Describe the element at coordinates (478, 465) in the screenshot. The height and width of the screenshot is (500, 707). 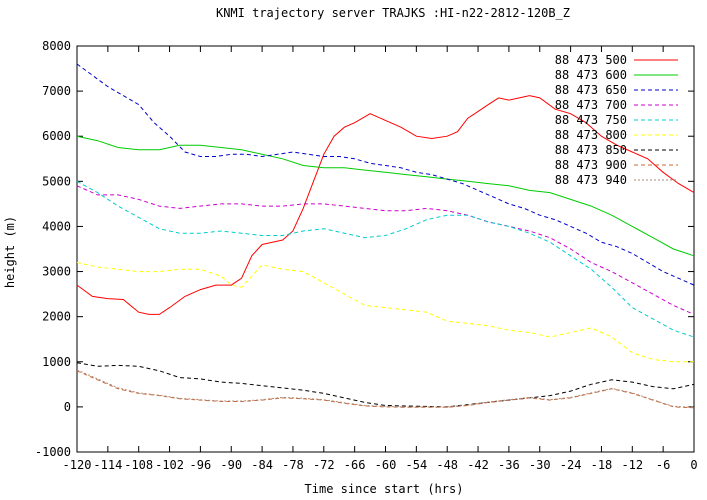
I see `x-tick-label: -42` at that location.